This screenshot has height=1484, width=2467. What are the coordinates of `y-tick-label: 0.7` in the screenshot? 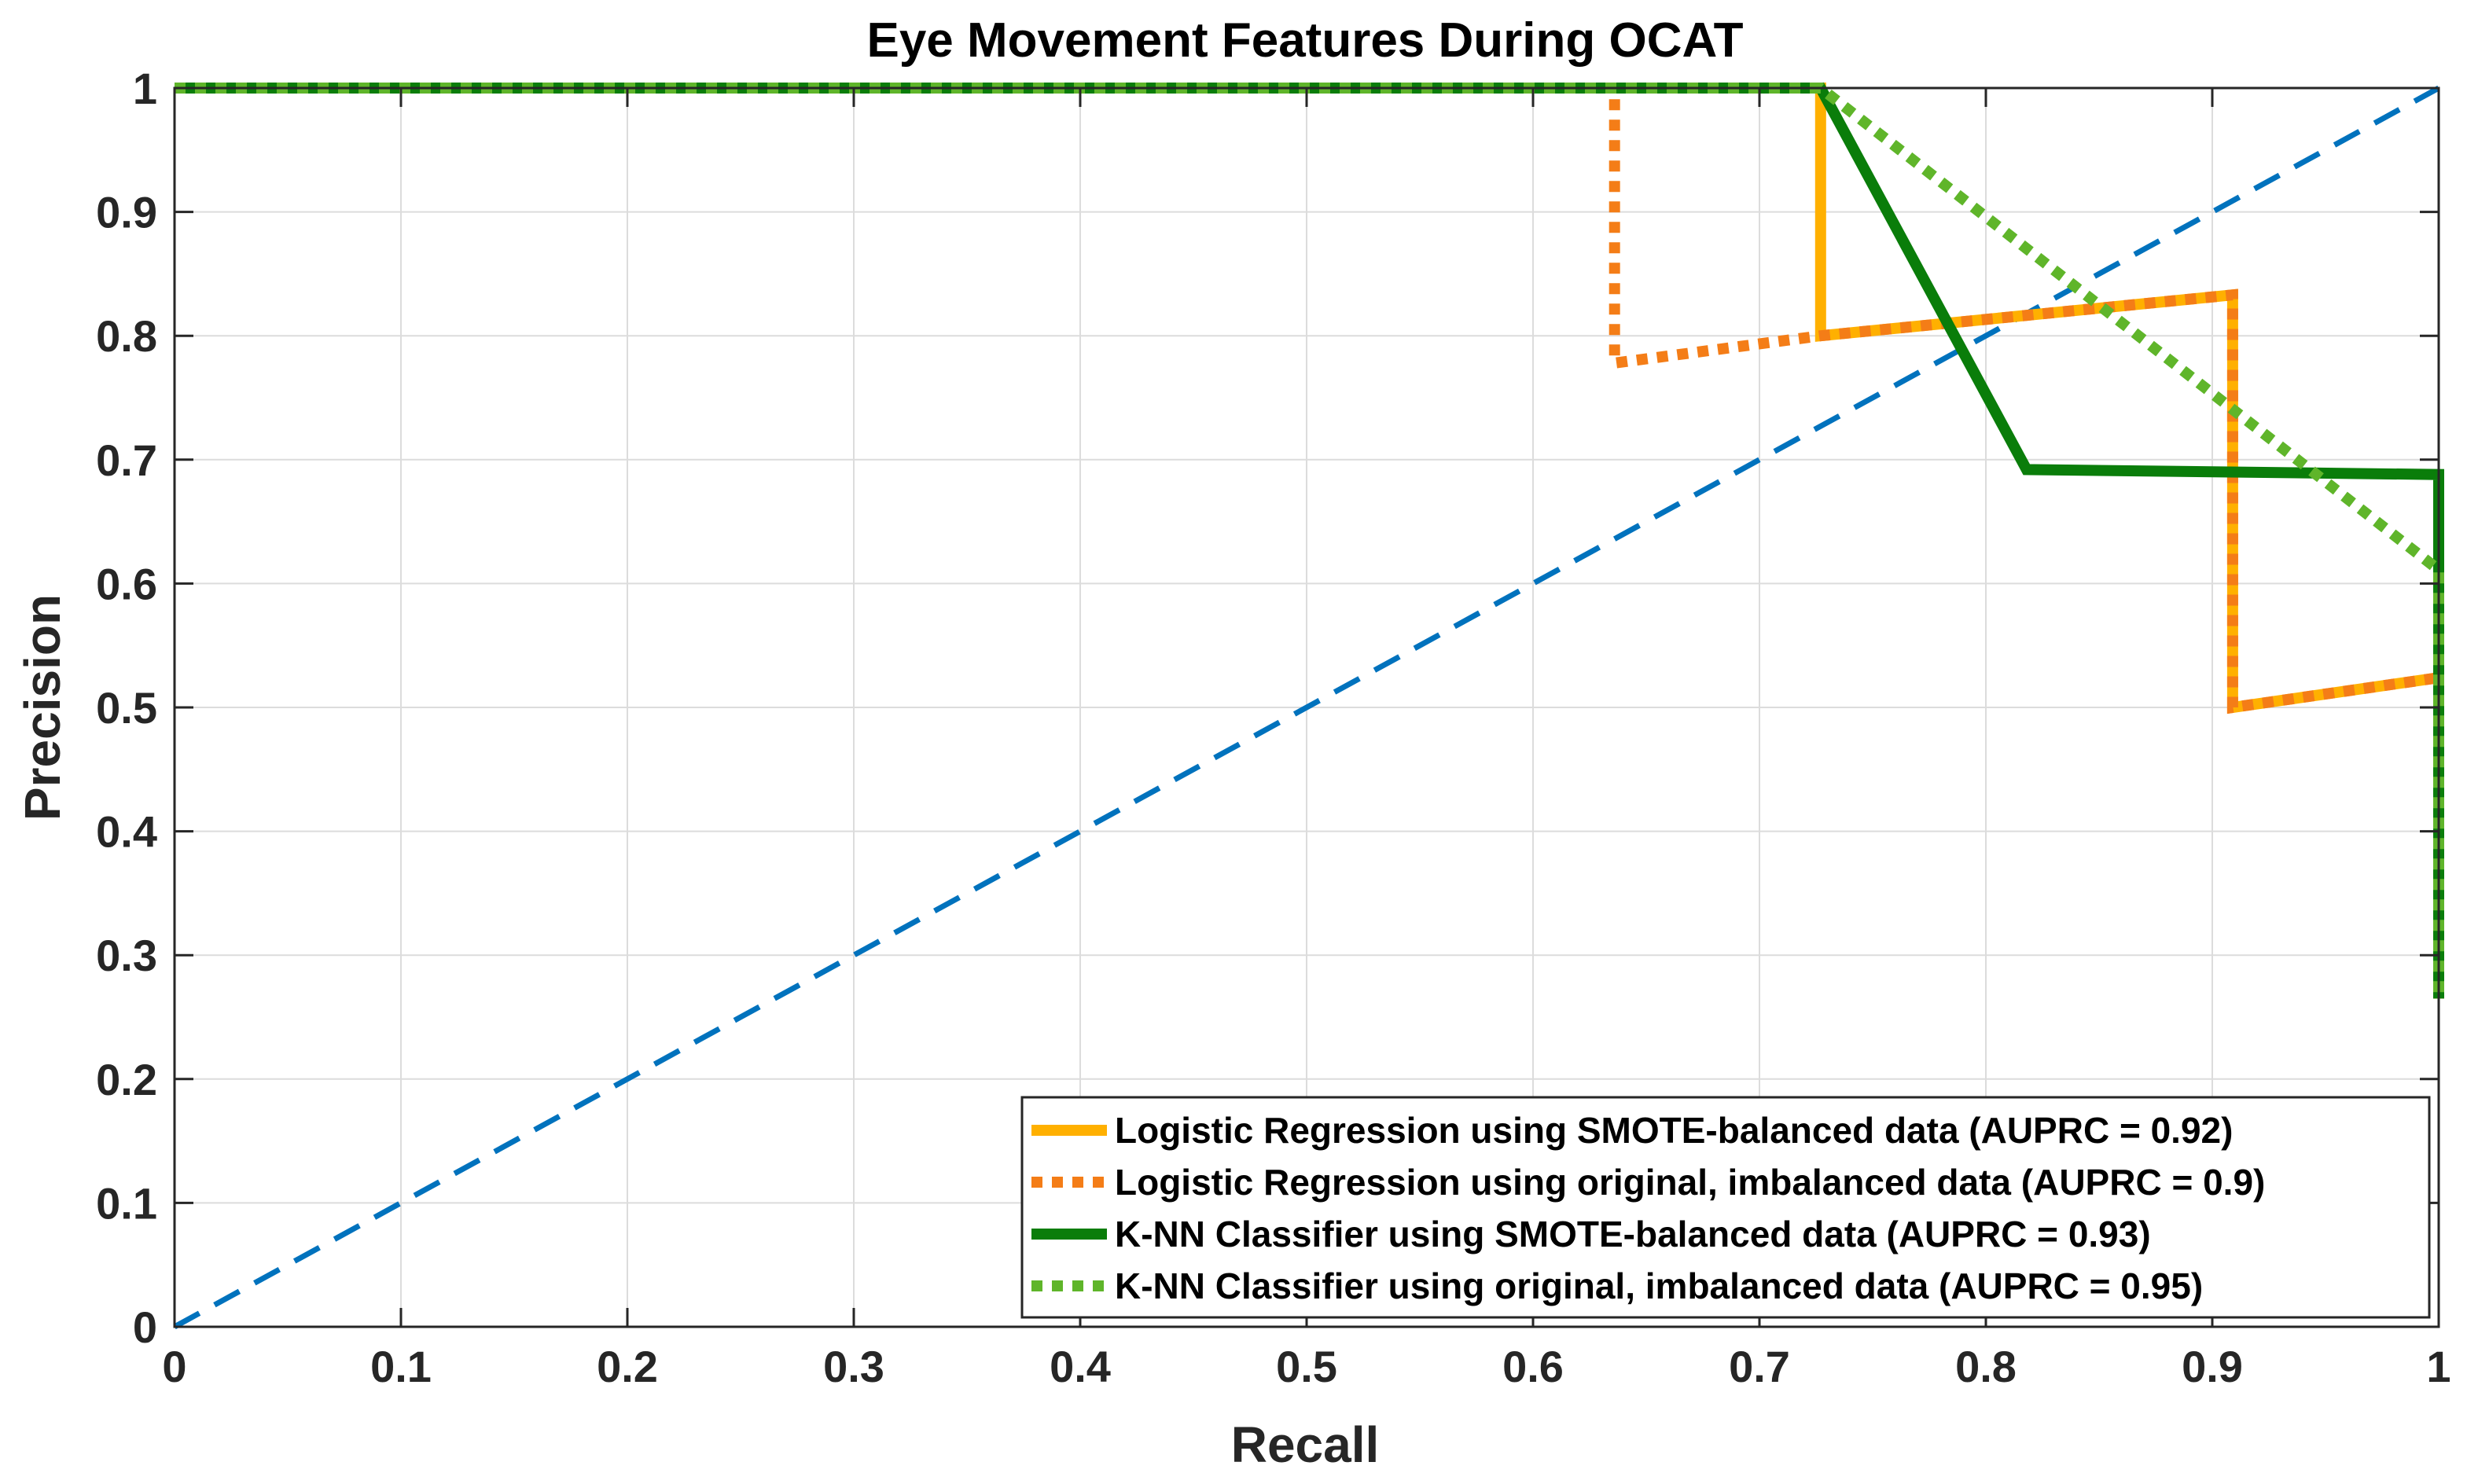 It's located at (127, 460).